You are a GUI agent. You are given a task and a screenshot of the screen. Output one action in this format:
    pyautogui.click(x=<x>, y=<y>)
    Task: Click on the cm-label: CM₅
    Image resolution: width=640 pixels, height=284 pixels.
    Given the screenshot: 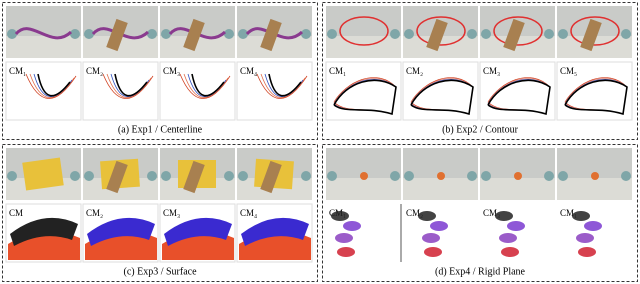 What is the action you would take?
    pyautogui.click(x=568, y=71)
    